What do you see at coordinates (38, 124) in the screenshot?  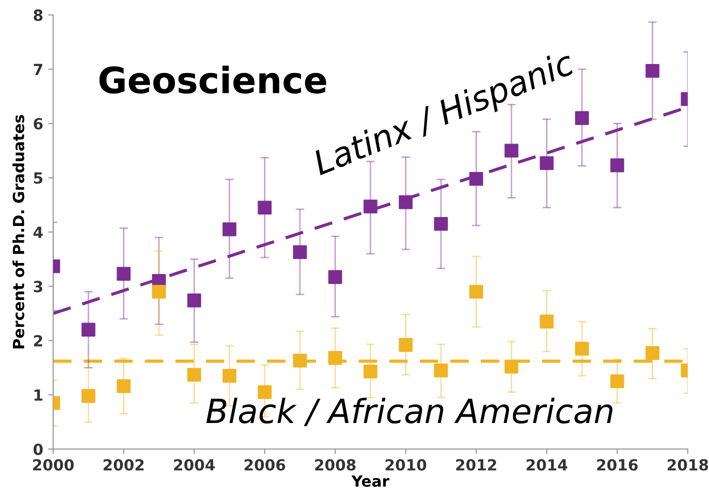 I see `y-tick-label: 6` at bounding box center [38, 124].